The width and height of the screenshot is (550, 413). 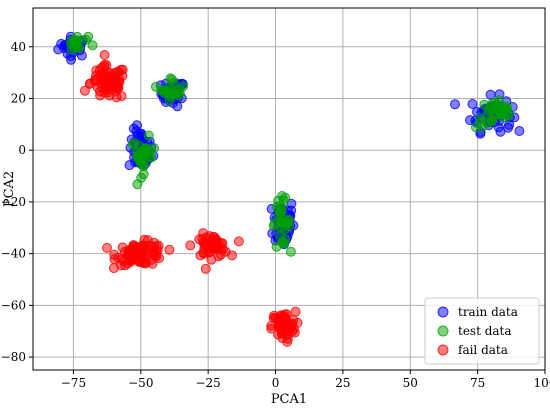 I want to click on legend: train data test data fail data, so click(x=482, y=331).